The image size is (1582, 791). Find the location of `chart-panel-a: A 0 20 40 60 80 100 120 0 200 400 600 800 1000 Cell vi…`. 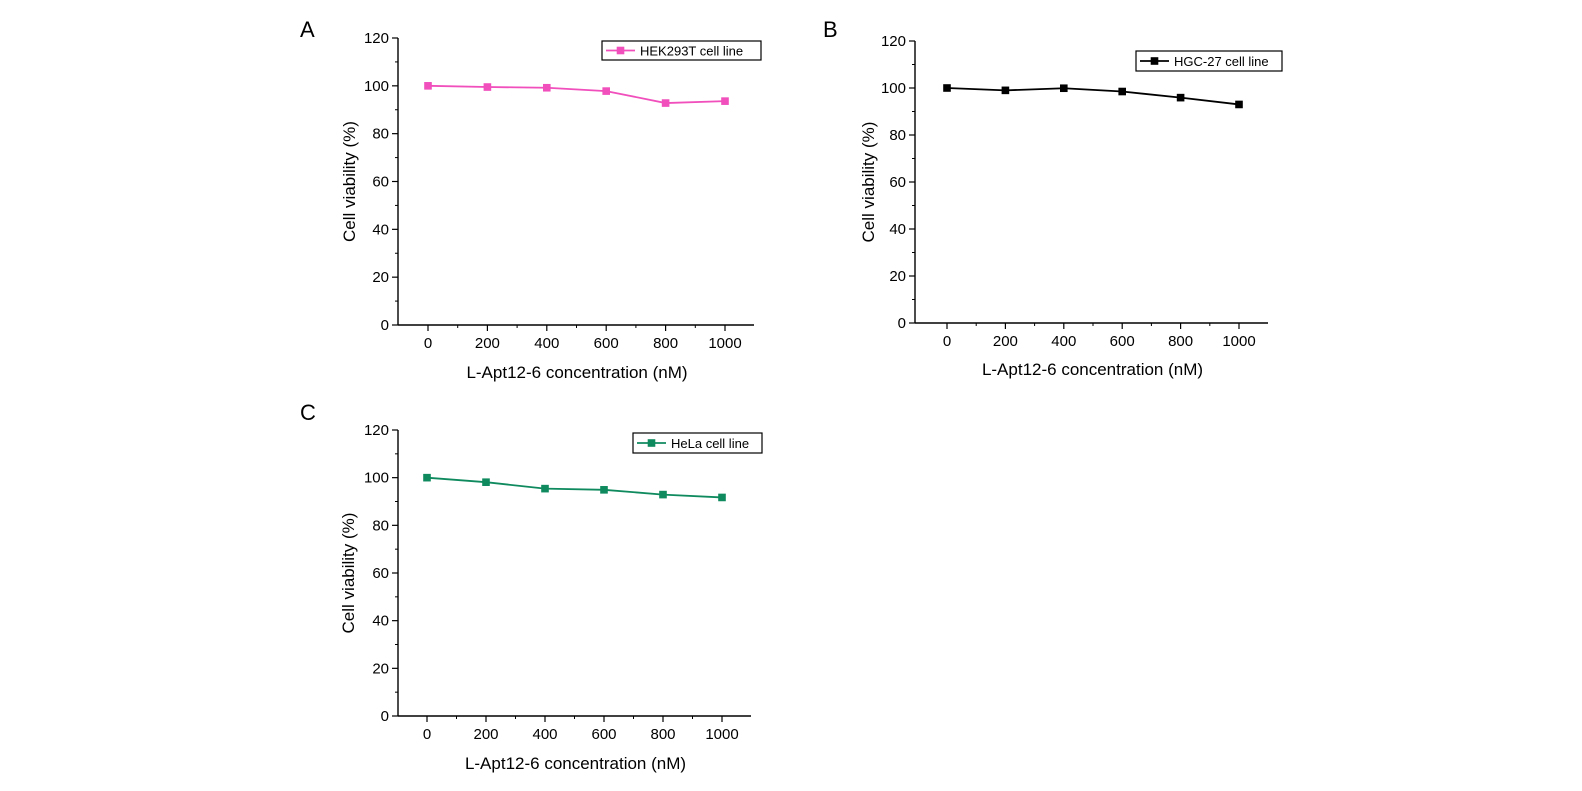

chart-panel-a: A 0 20 40 60 80 100 120 0 200 400 600 800 1000 Cell vi… is located at coordinates (531, 199).